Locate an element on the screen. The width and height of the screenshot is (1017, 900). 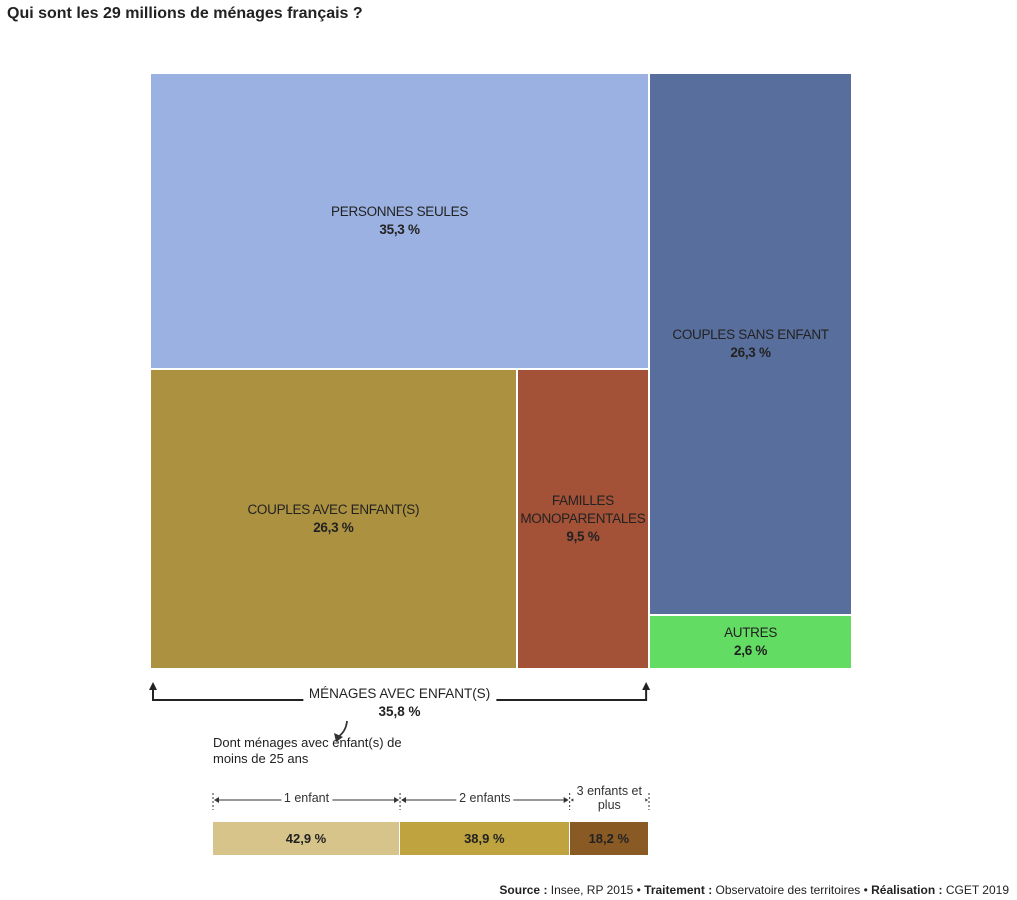
segment-category: 2 enfants is located at coordinates (485, 798).